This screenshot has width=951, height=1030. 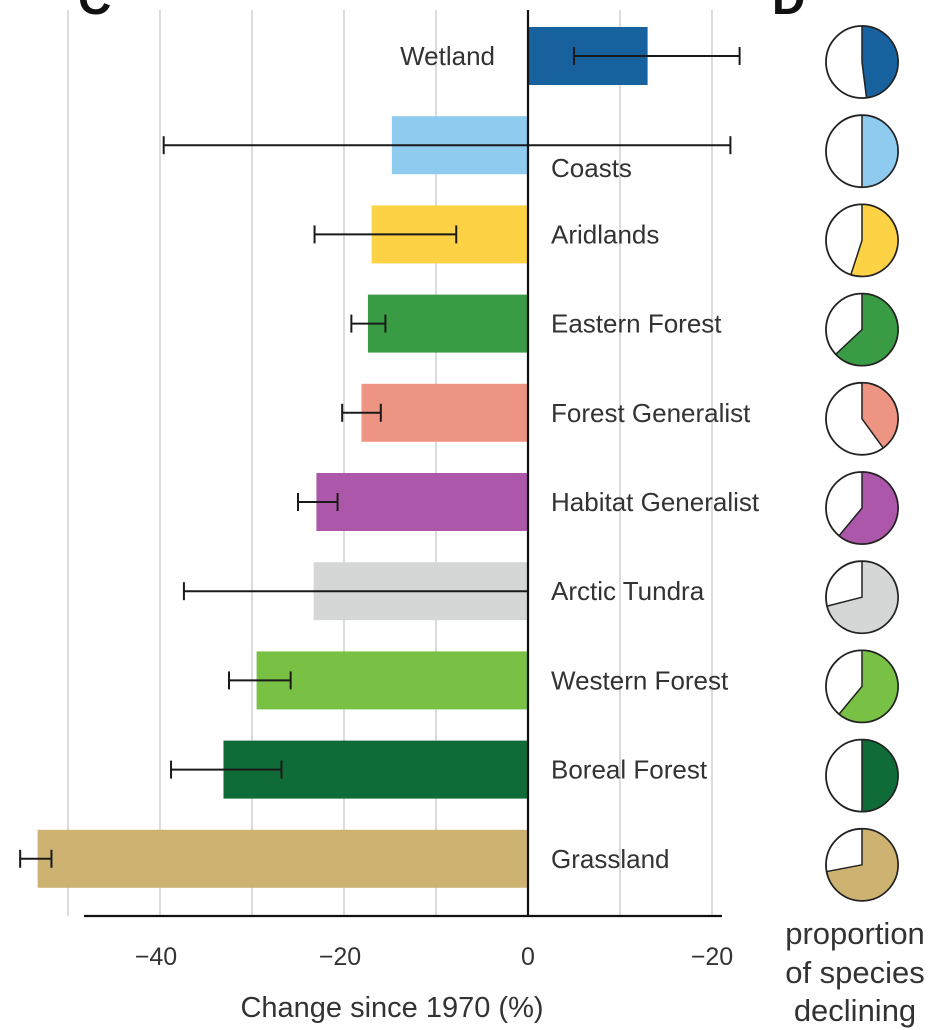 What do you see at coordinates (651, 413) in the screenshot?
I see `category-label-4: Forest Generalist` at bounding box center [651, 413].